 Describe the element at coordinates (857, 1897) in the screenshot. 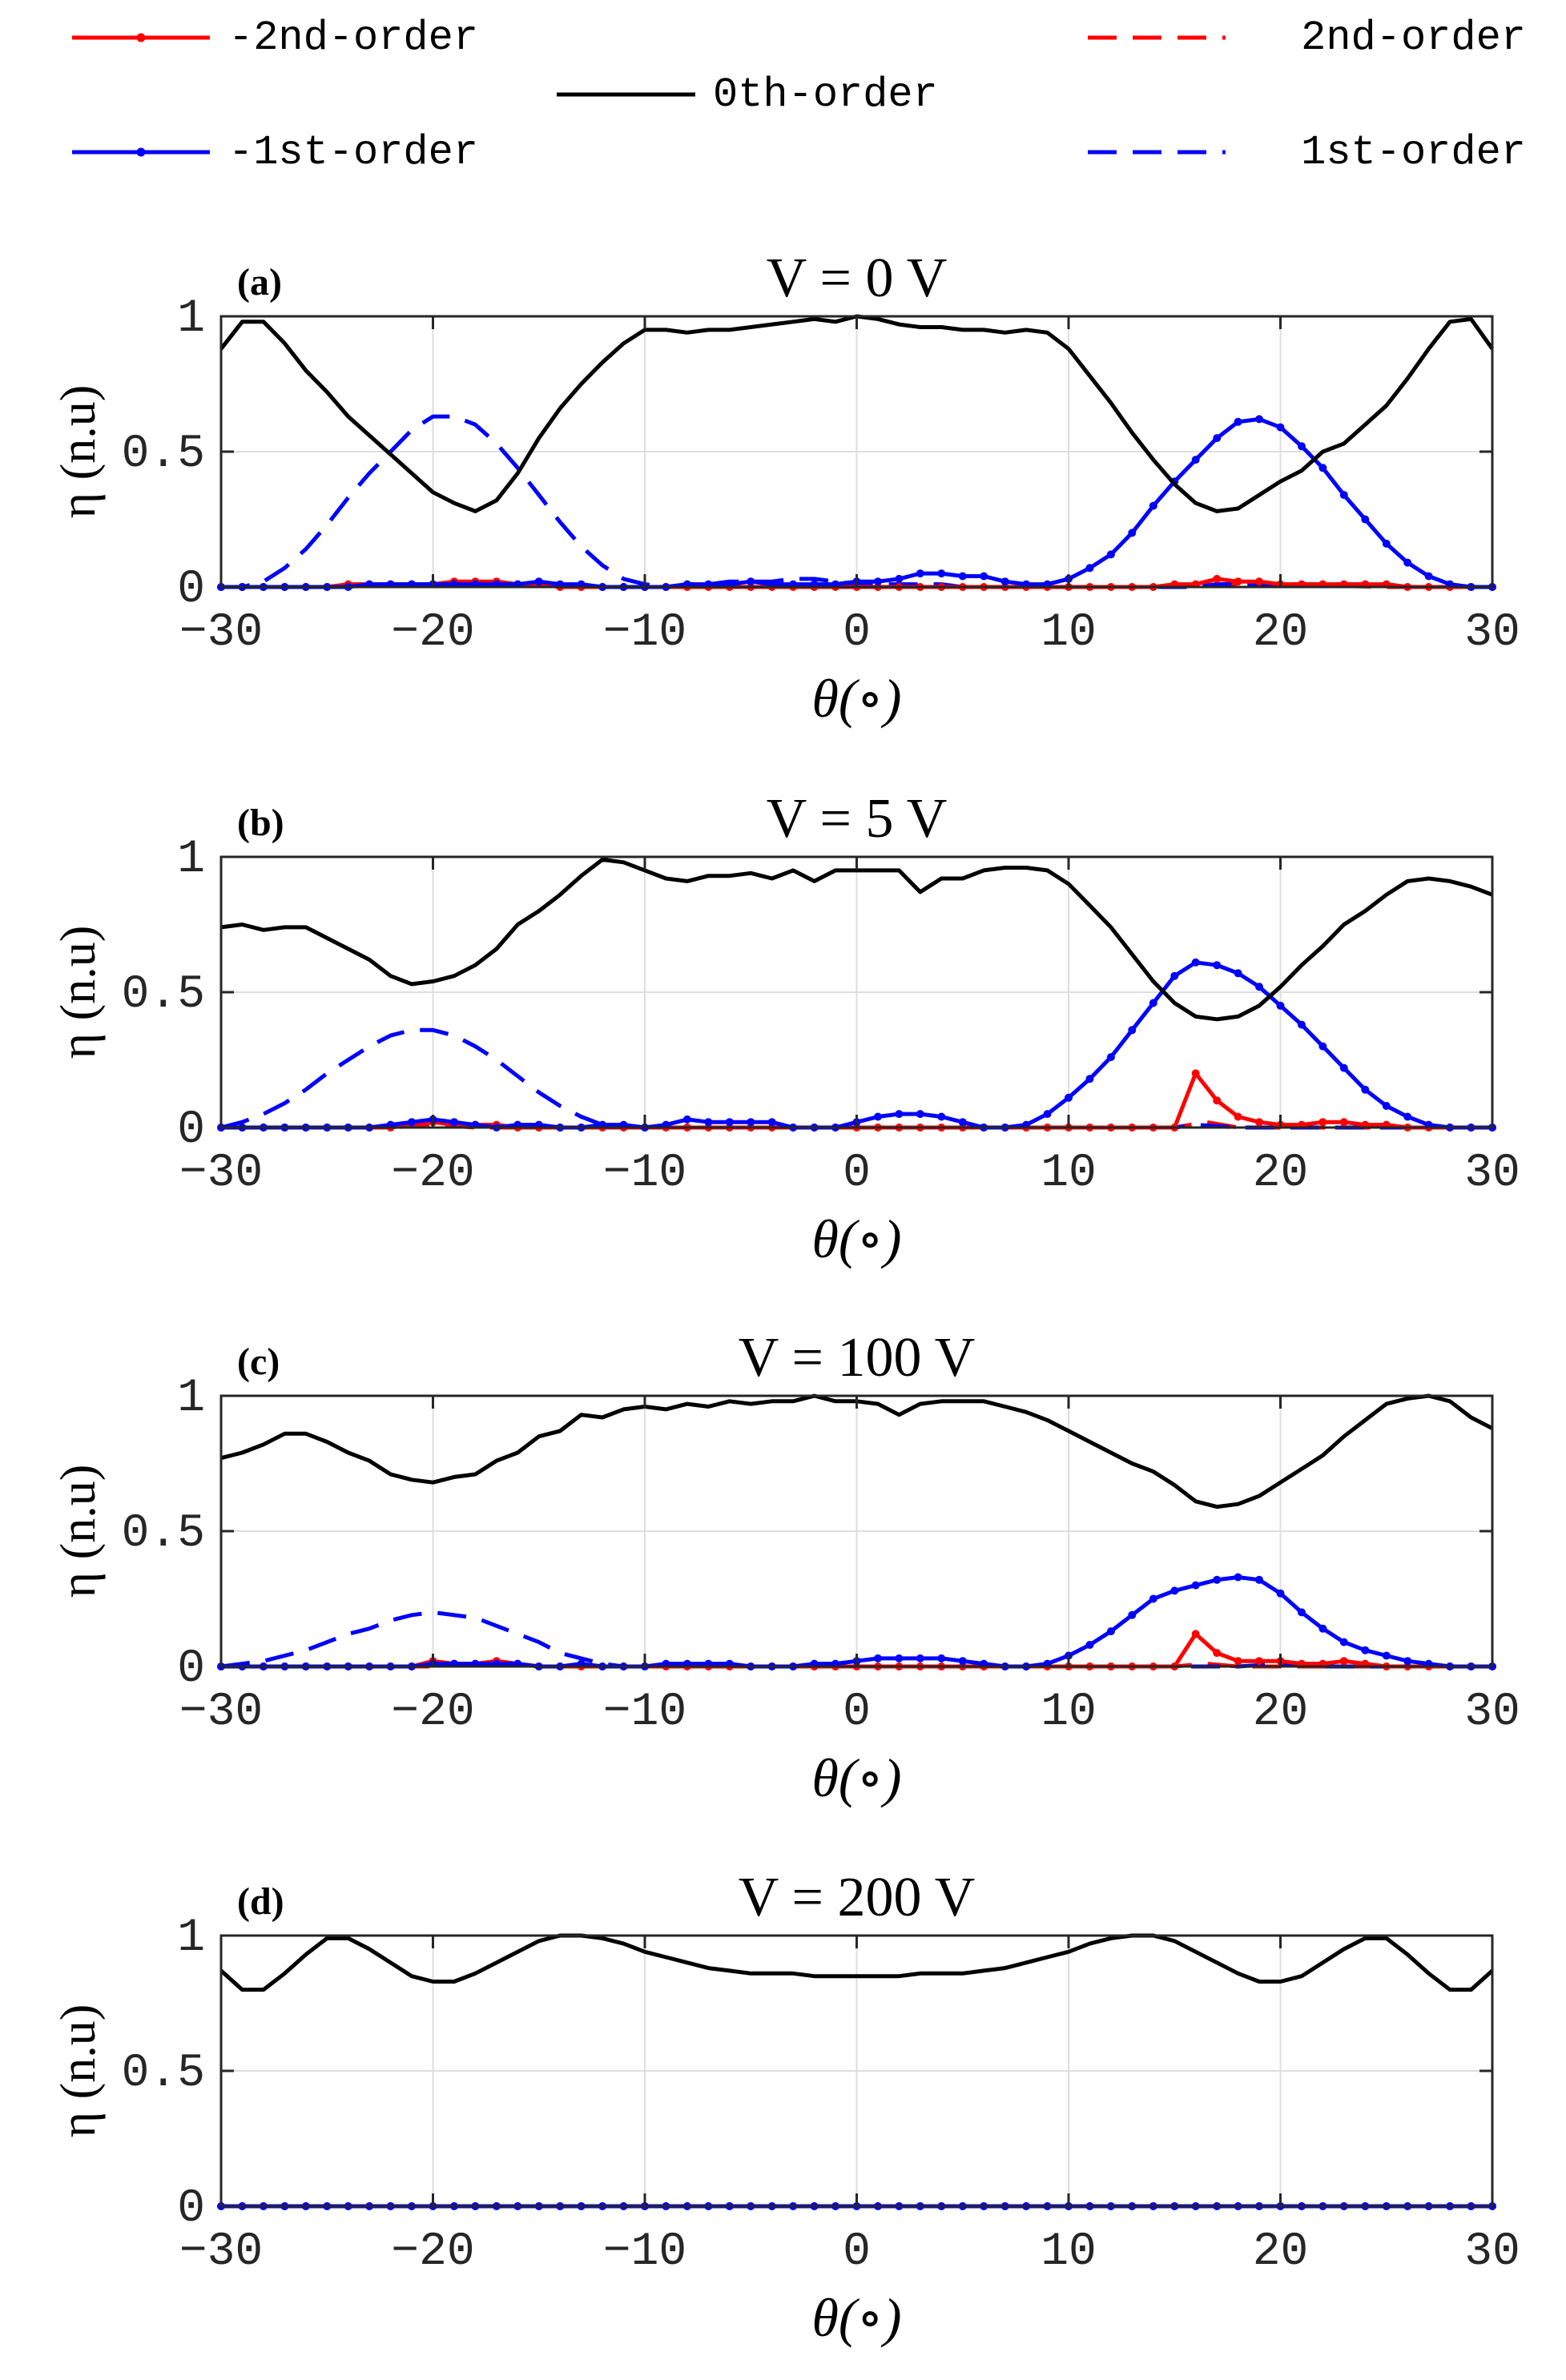

I see `panel-title: V = 200 V` at that location.